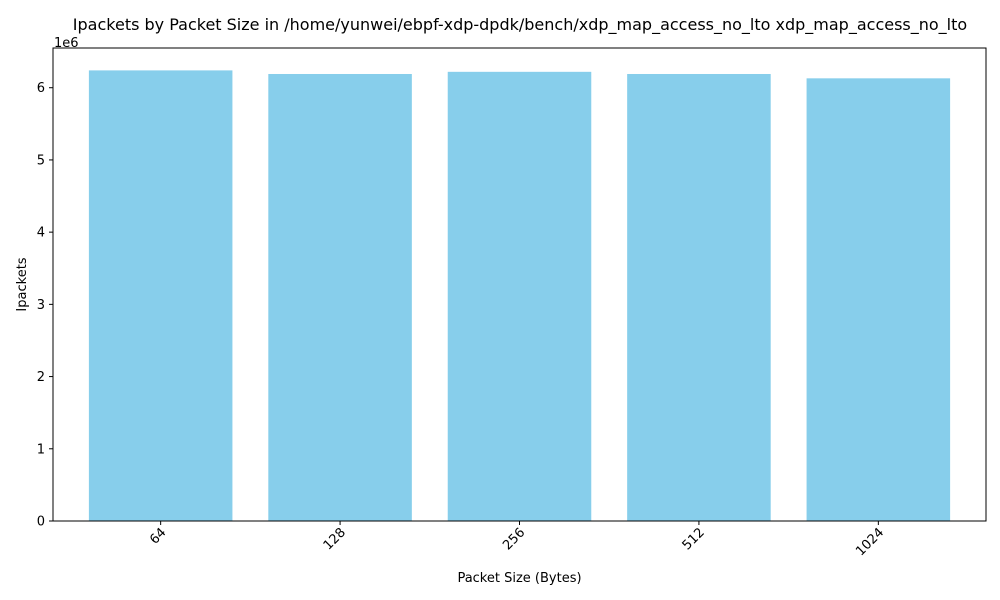 This screenshot has height=600, width=1000. I want to click on y-tick-label: 1, so click(41, 449).